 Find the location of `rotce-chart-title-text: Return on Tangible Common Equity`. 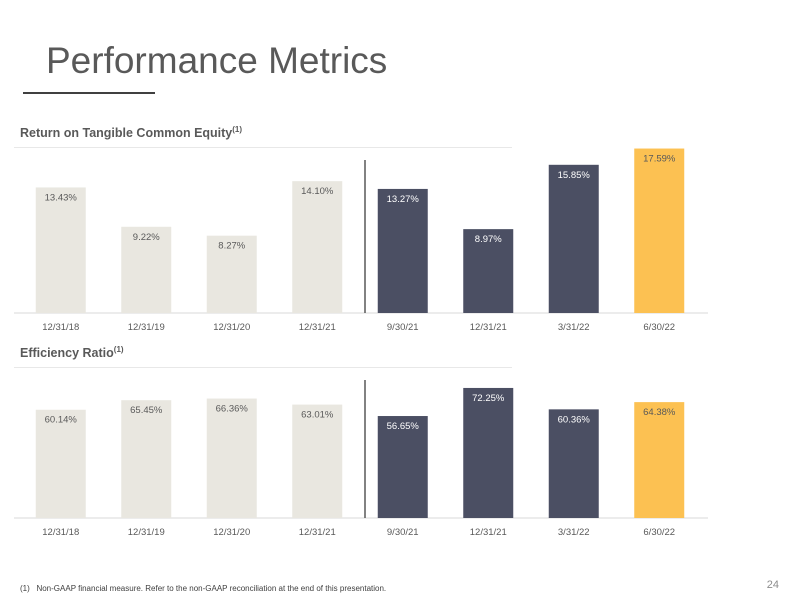

rotce-chart-title-text: Return on Tangible Common Equity is located at coordinates (126, 133).